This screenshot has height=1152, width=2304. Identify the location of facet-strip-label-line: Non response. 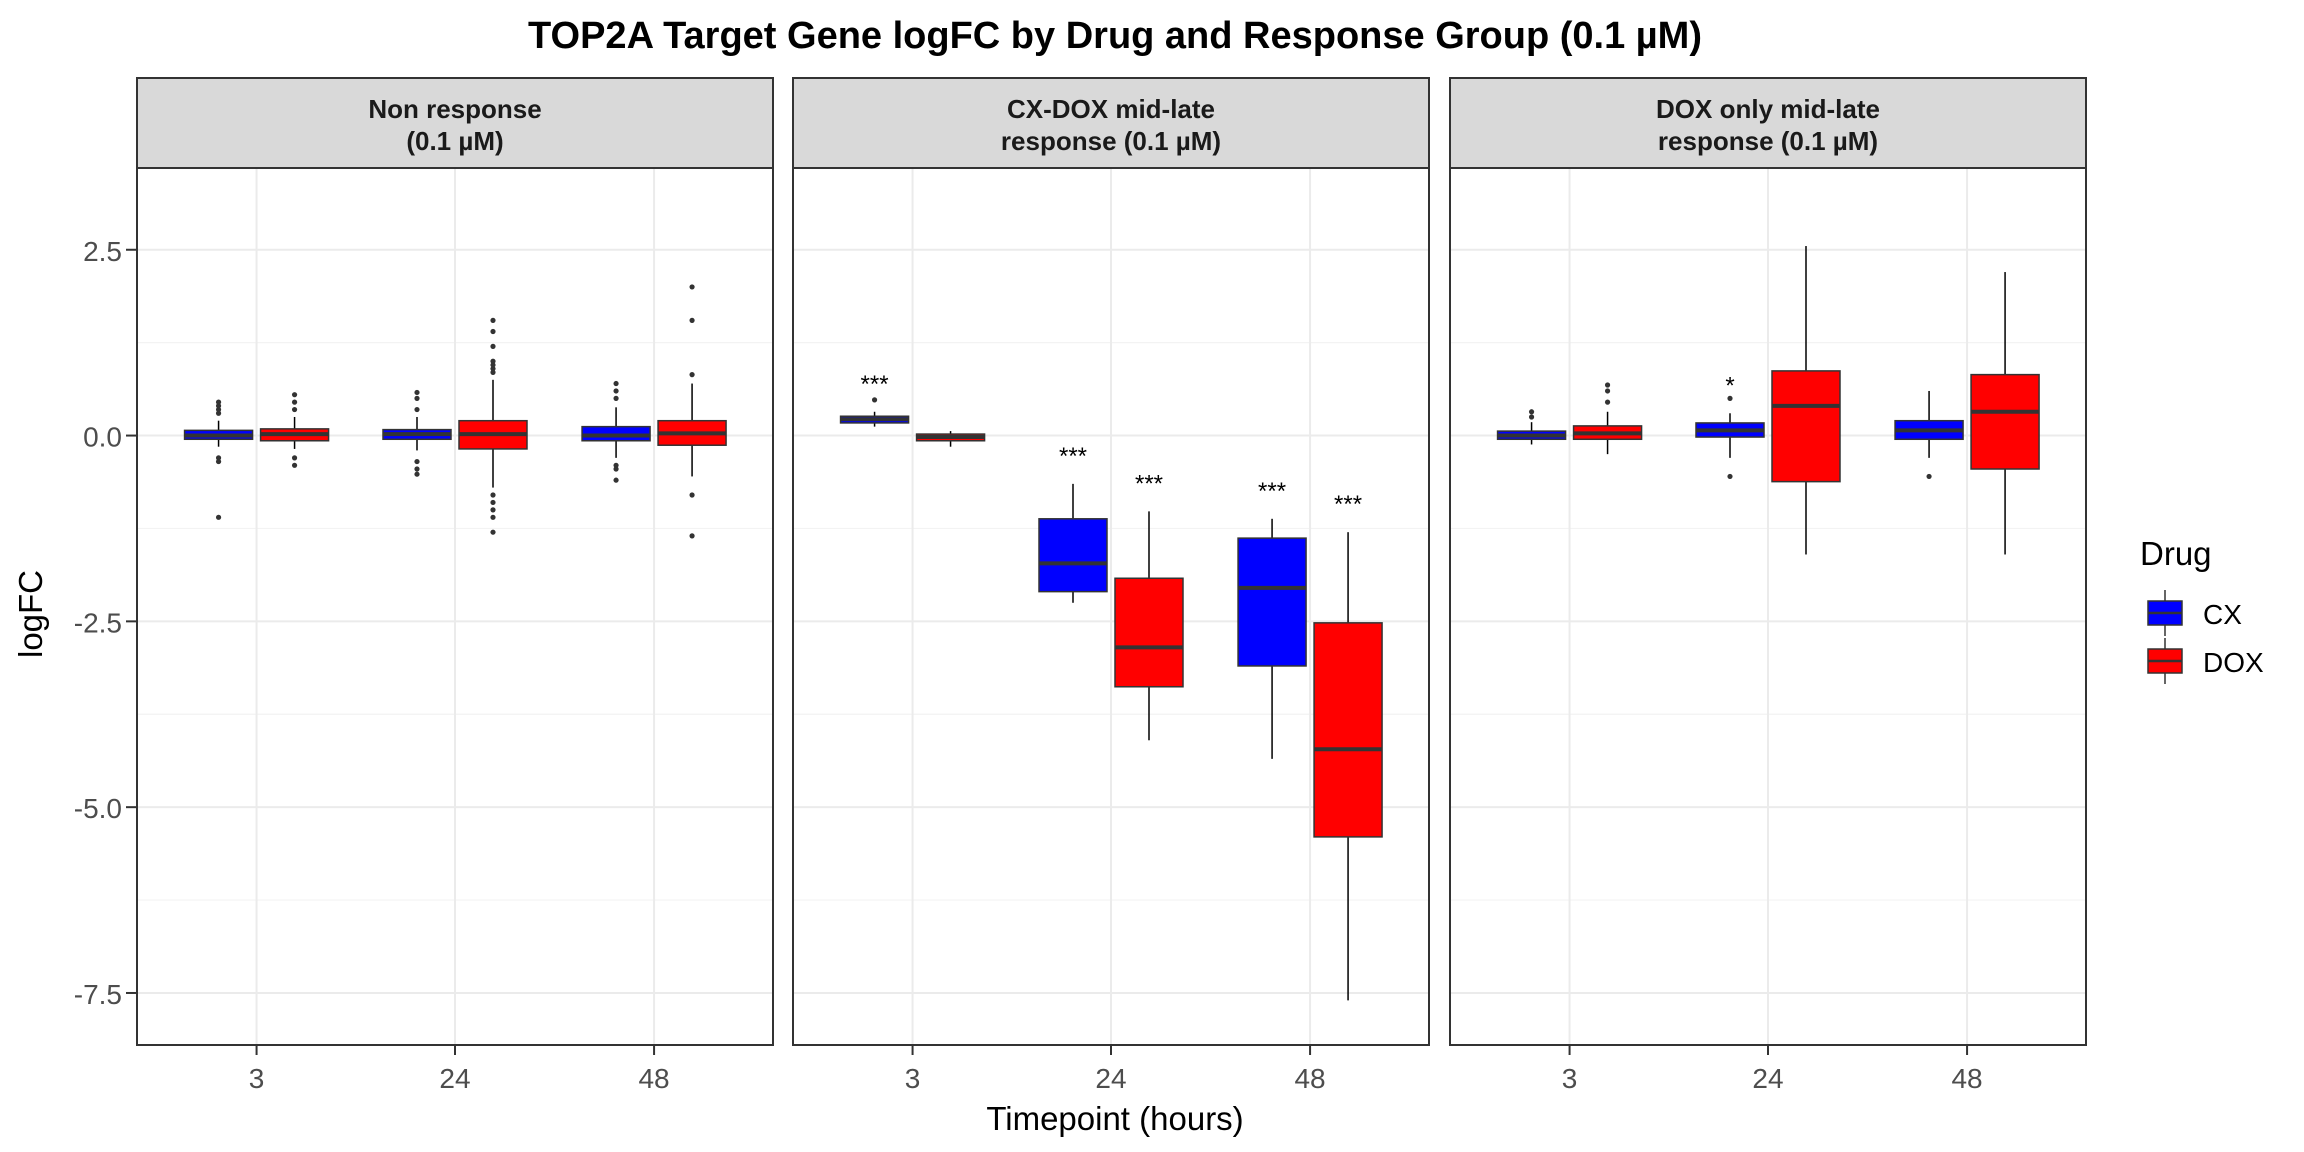
(454, 109).